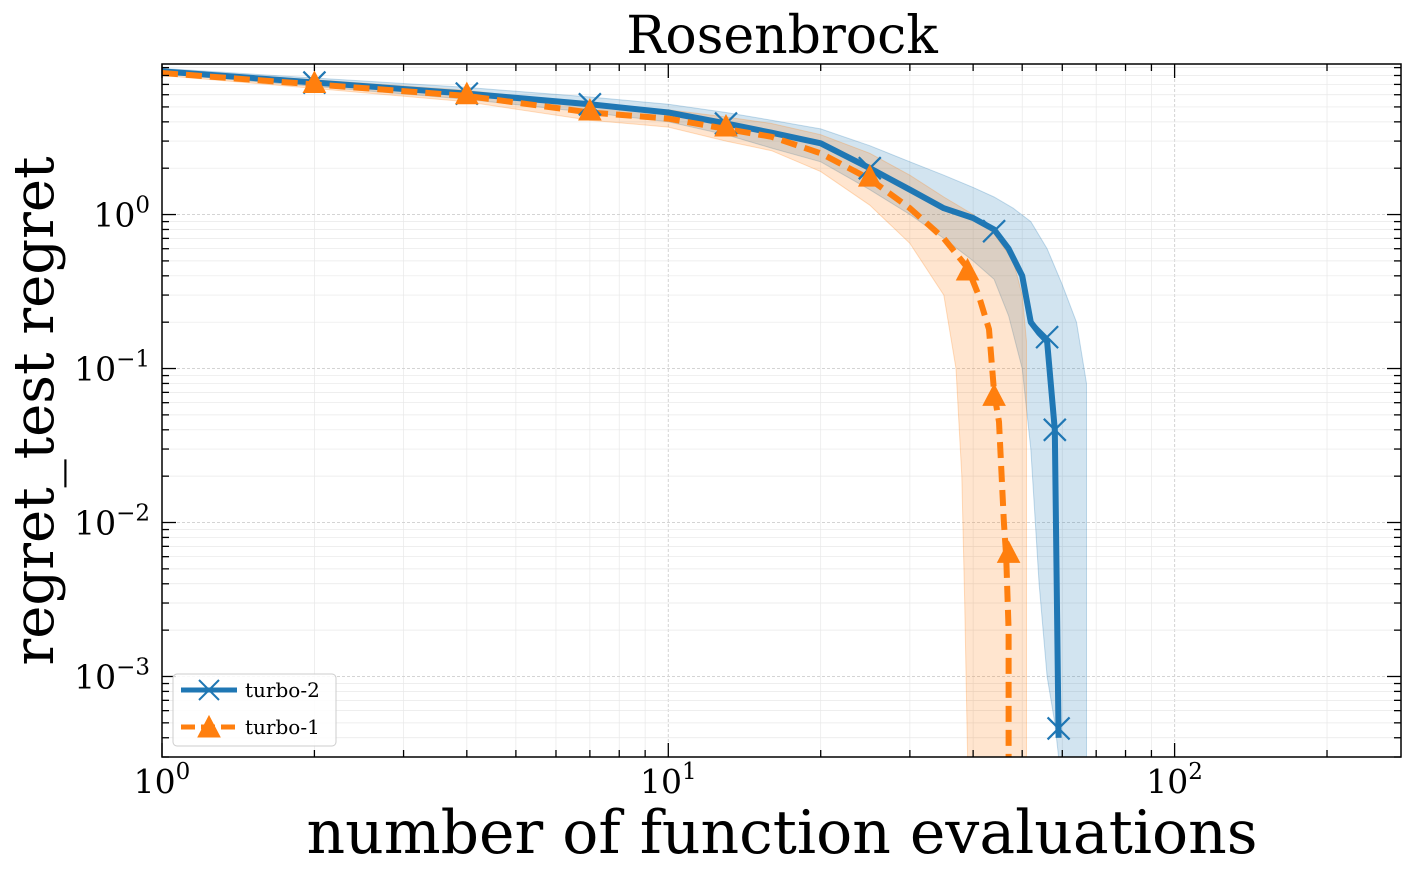  I want to click on legend-label-turbo-2: turbo-2, so click(282, 690).